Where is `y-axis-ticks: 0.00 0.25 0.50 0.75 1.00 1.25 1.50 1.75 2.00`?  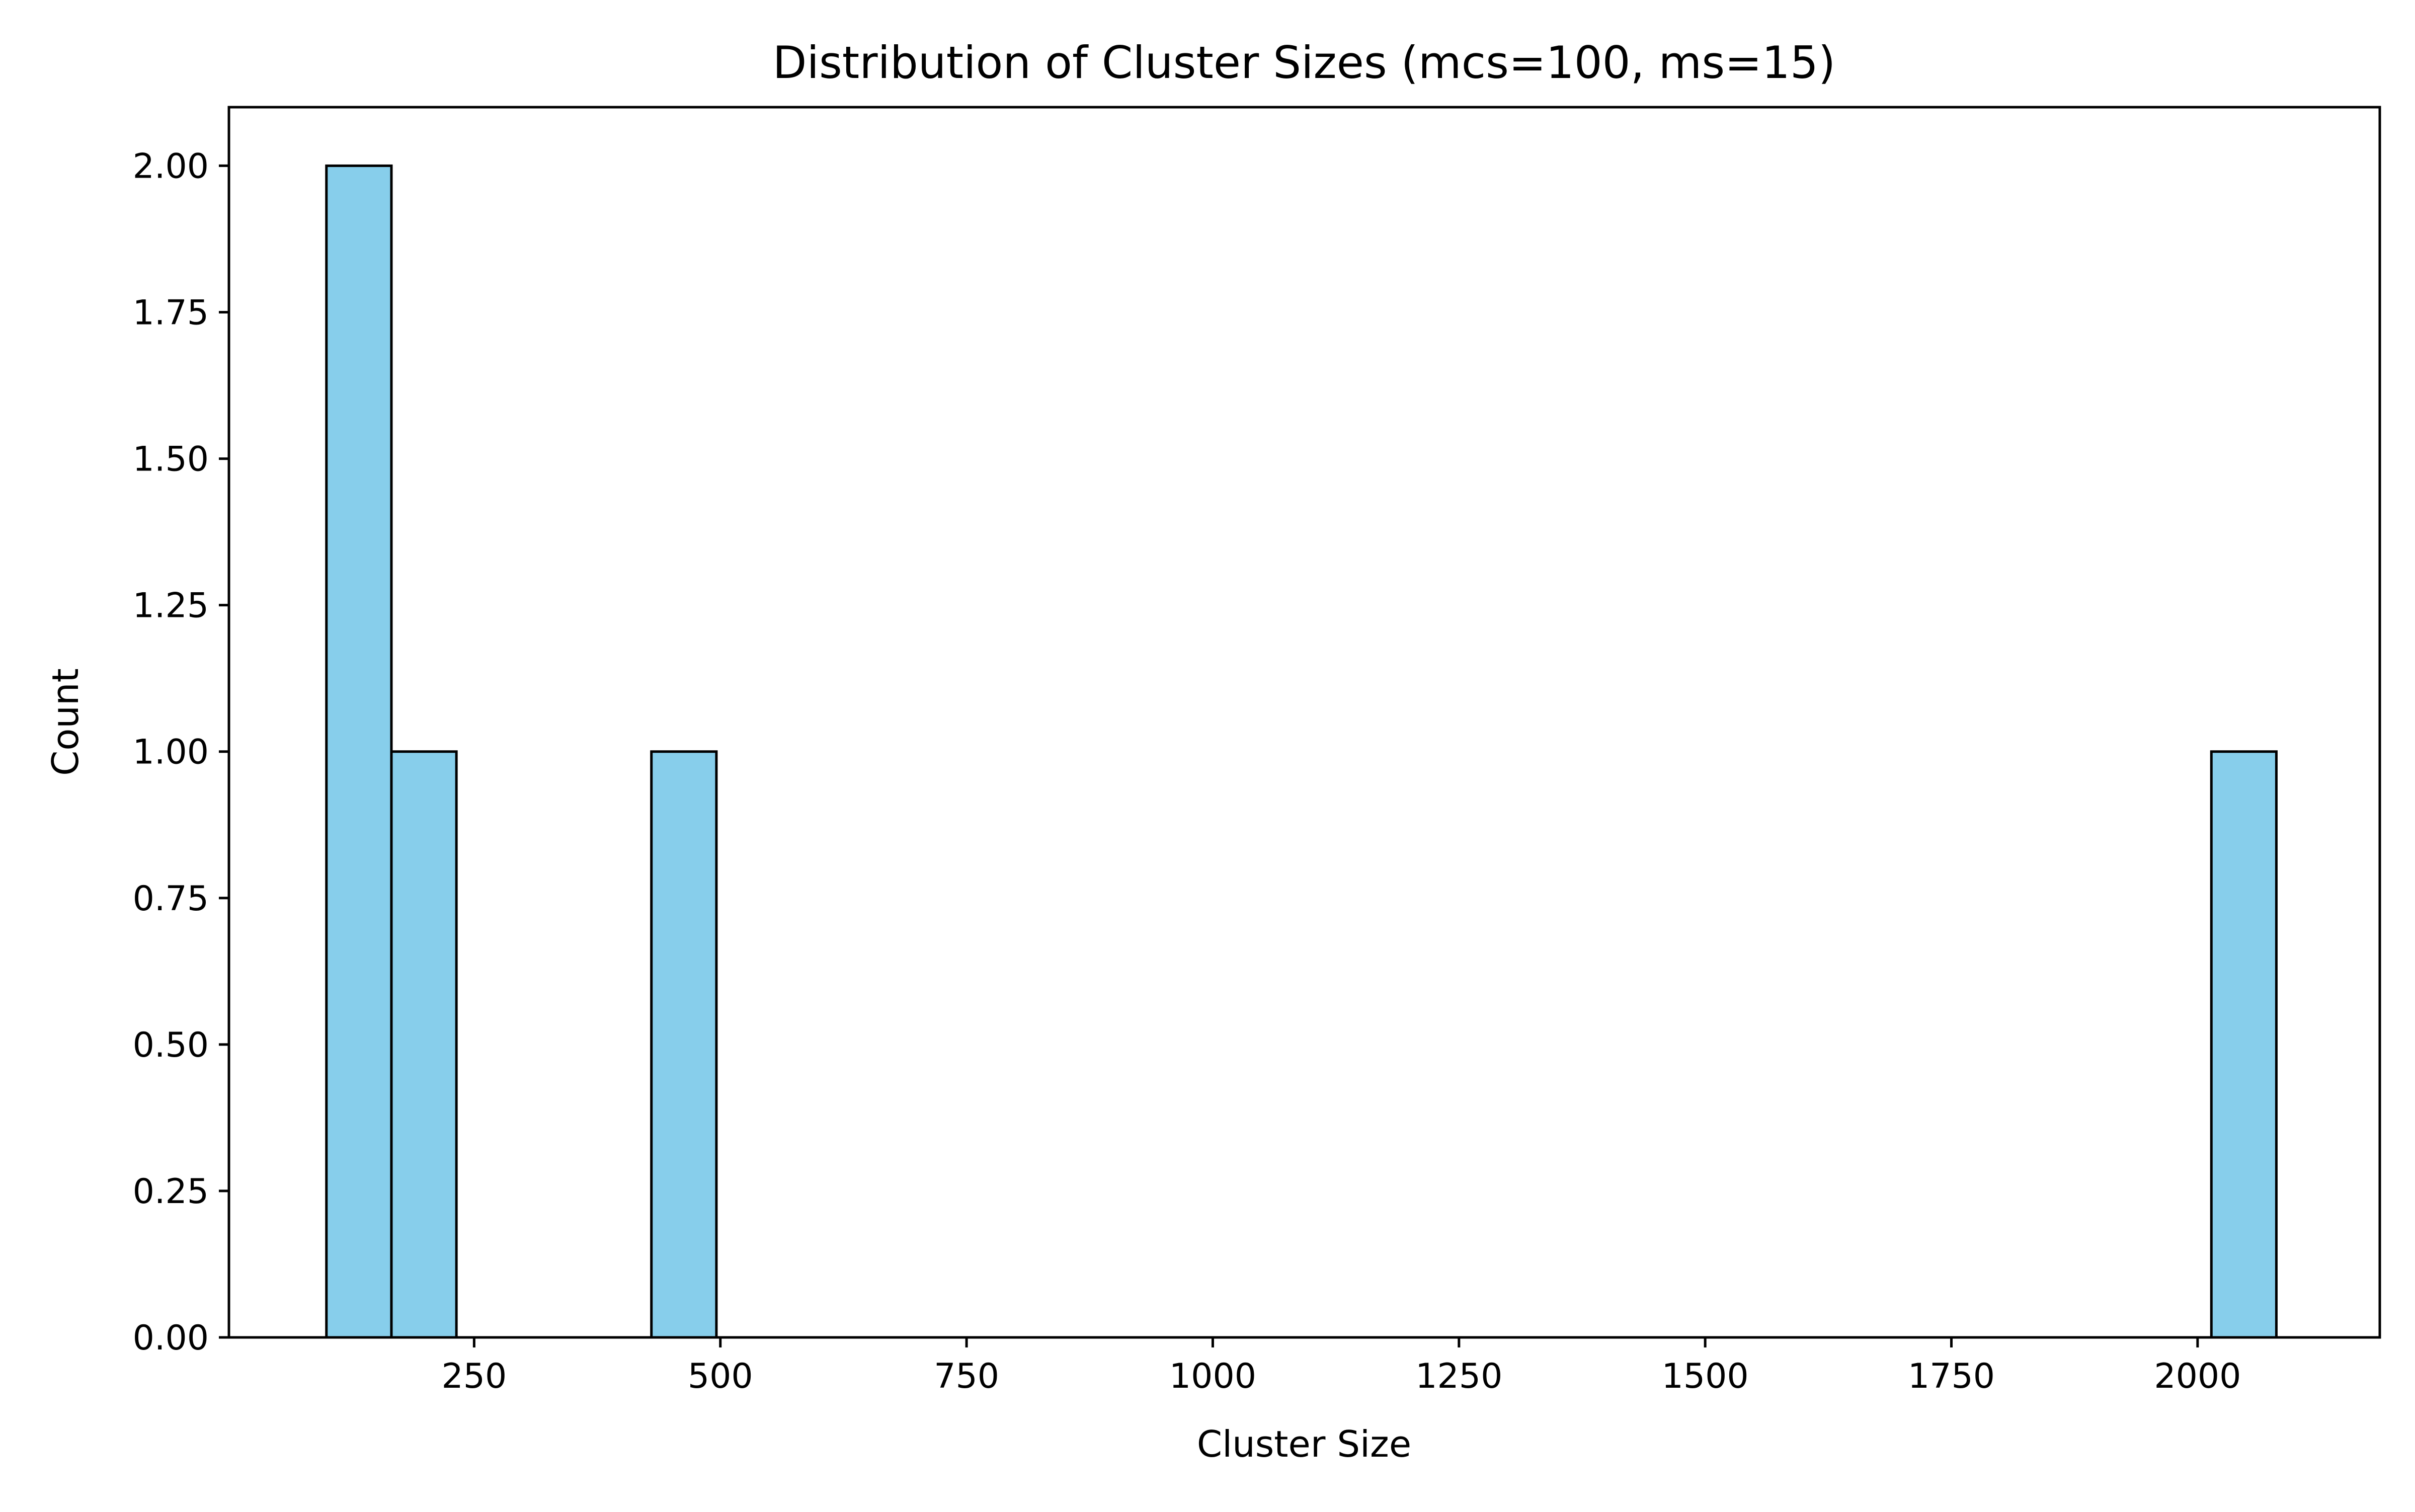 y-axis-ticks: 0.00 0.25 0.50 0.75 1.00 1.25 1.50 1.75 2.00 is located at coordinates (181, 752).